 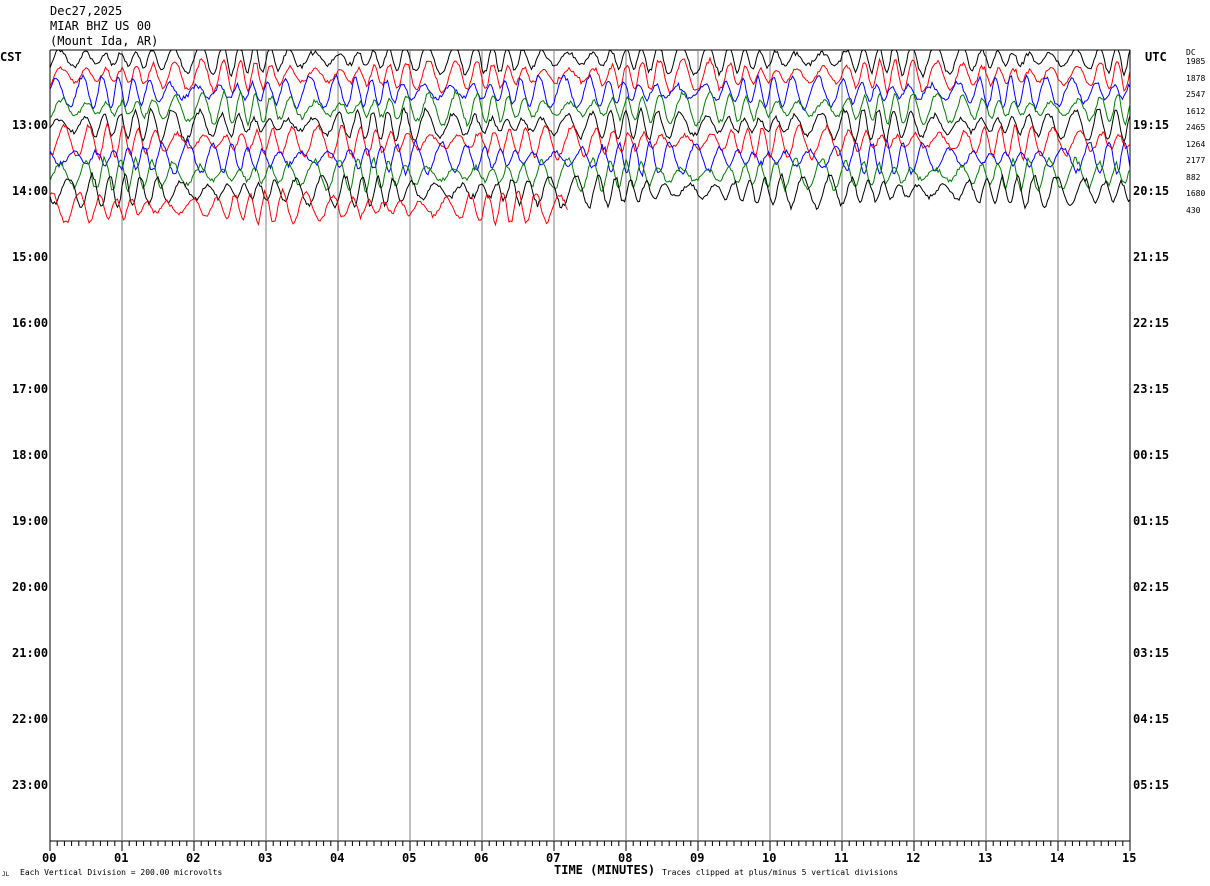 I want to click on left-time-label: 20:00, so click(x=30, y=587).